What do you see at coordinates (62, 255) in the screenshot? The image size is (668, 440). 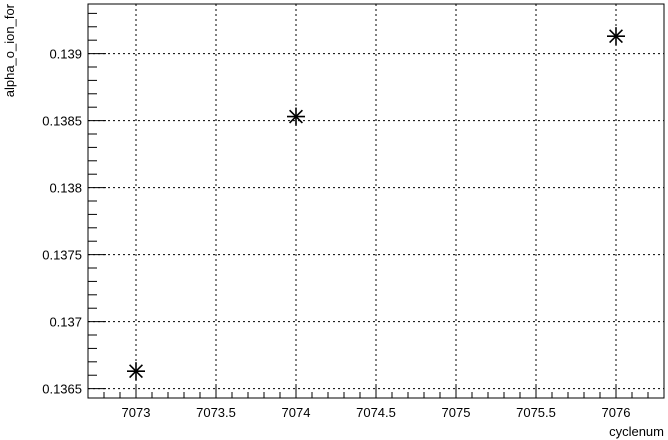 I see `y-tick-label: 0.1375` at bounding box center [62, 255].